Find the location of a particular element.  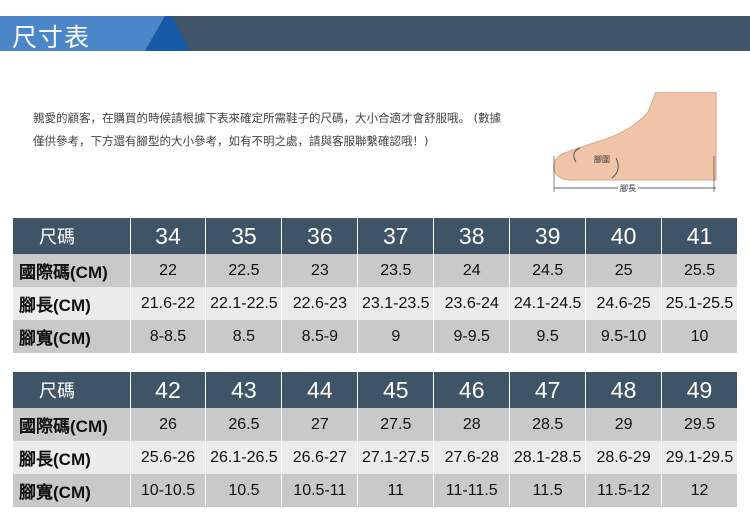

cell: 36 is located at coordinates (320, 236).